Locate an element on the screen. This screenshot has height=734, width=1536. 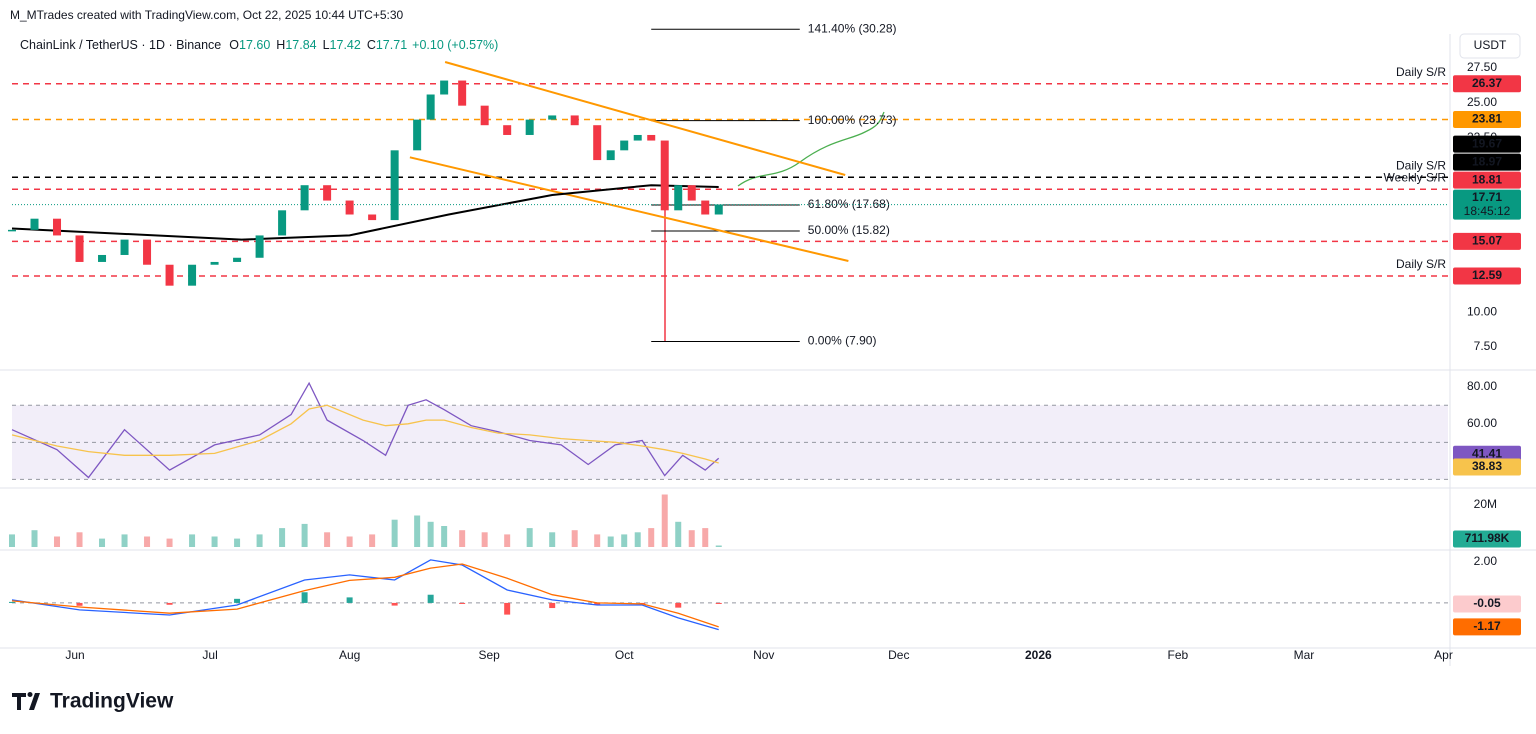
ohlc-key: H is located at coordinates (280, 45).